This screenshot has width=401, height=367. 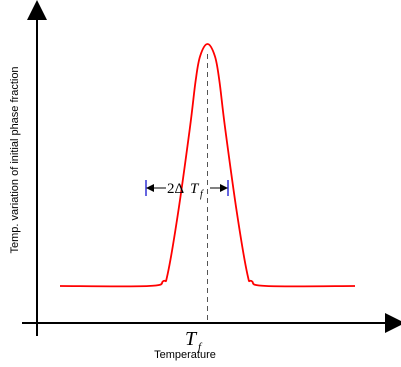 What do you see at coordinates (202, 194) in the screenshot?
I see `width-label-sub: f` at bounding box center [202, 194].